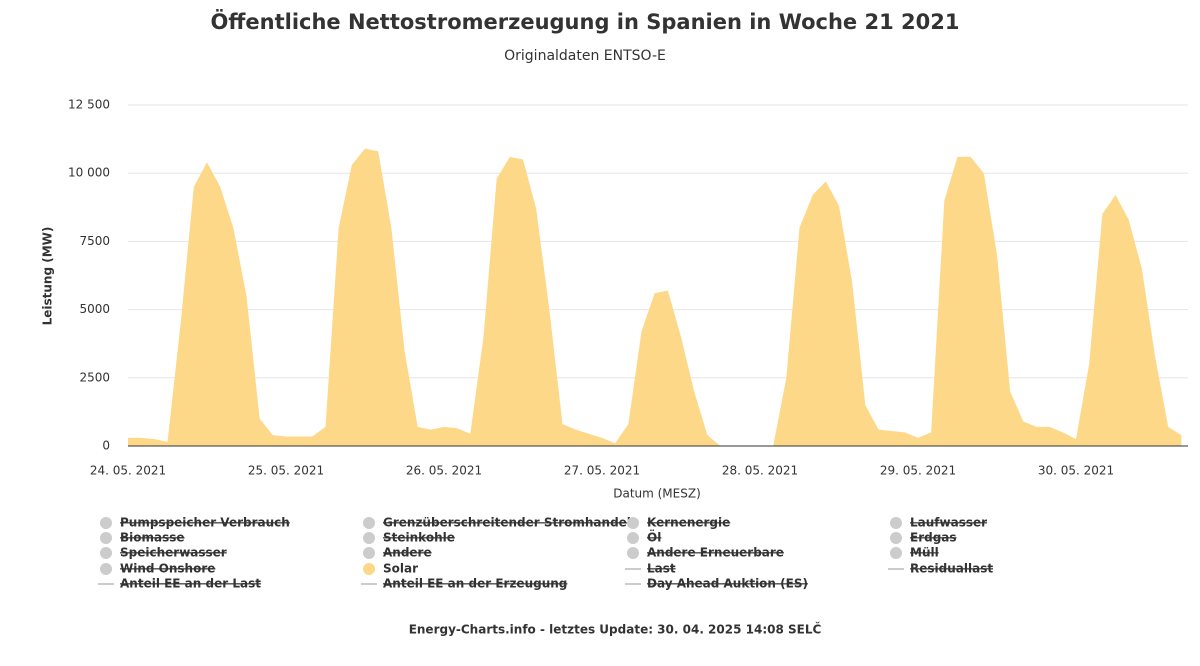 This screenshot has width=1200, height=666. I want to click on legend-label: Erdgas, so click(933, 538).